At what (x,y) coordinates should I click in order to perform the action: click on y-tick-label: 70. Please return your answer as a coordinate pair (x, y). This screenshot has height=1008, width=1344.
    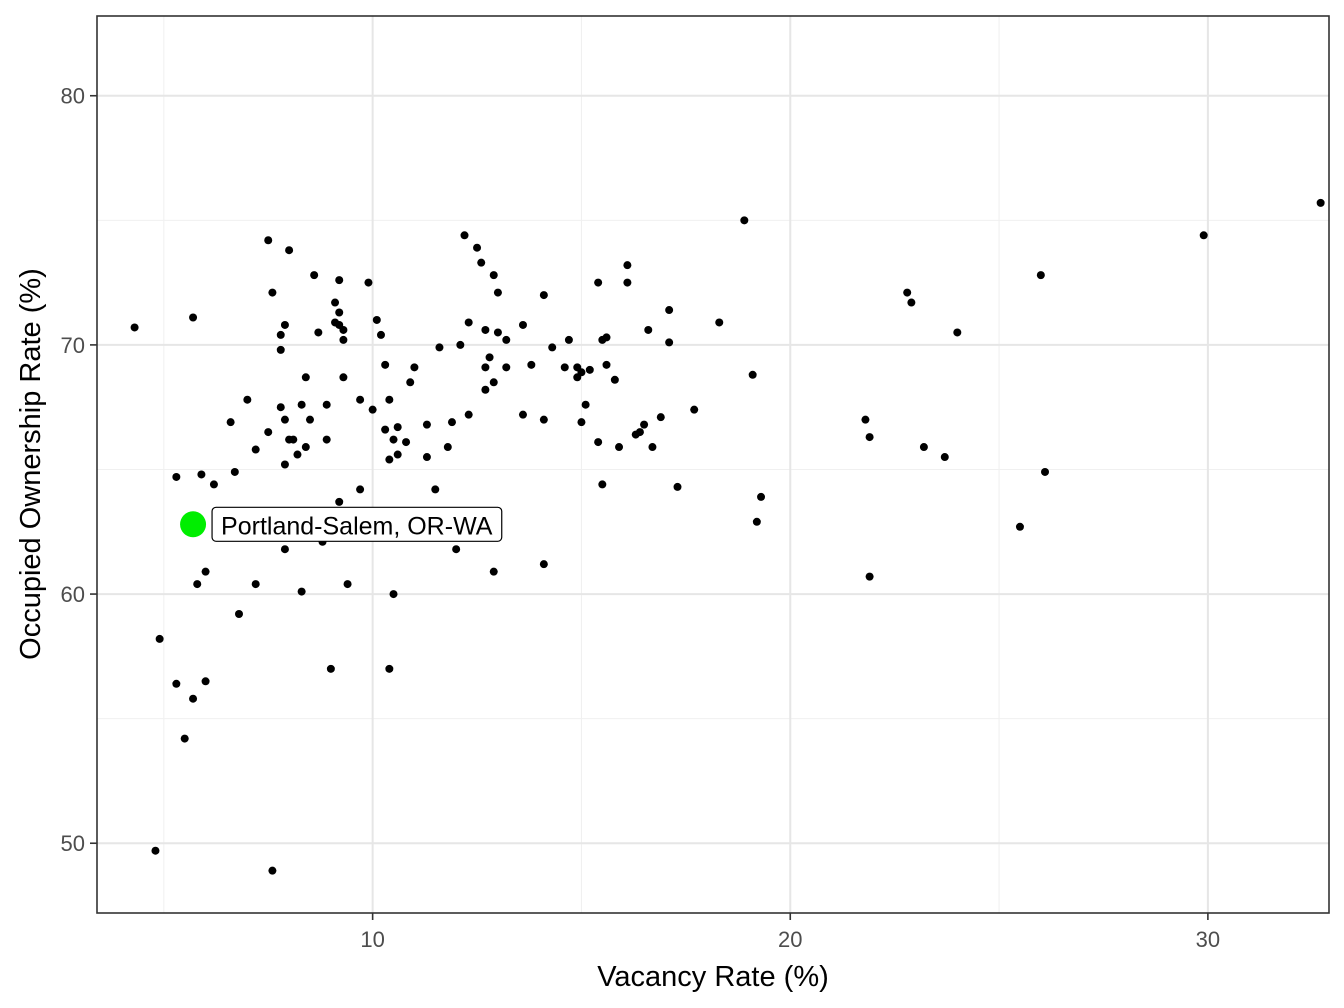
    Looking at the image, I should click on (73, 345).